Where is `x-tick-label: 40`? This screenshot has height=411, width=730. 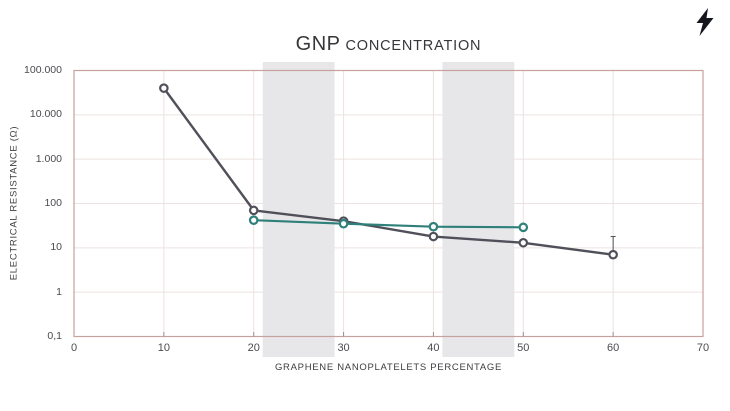 x-tick-label: 40 is located at coordinates (433, 348).